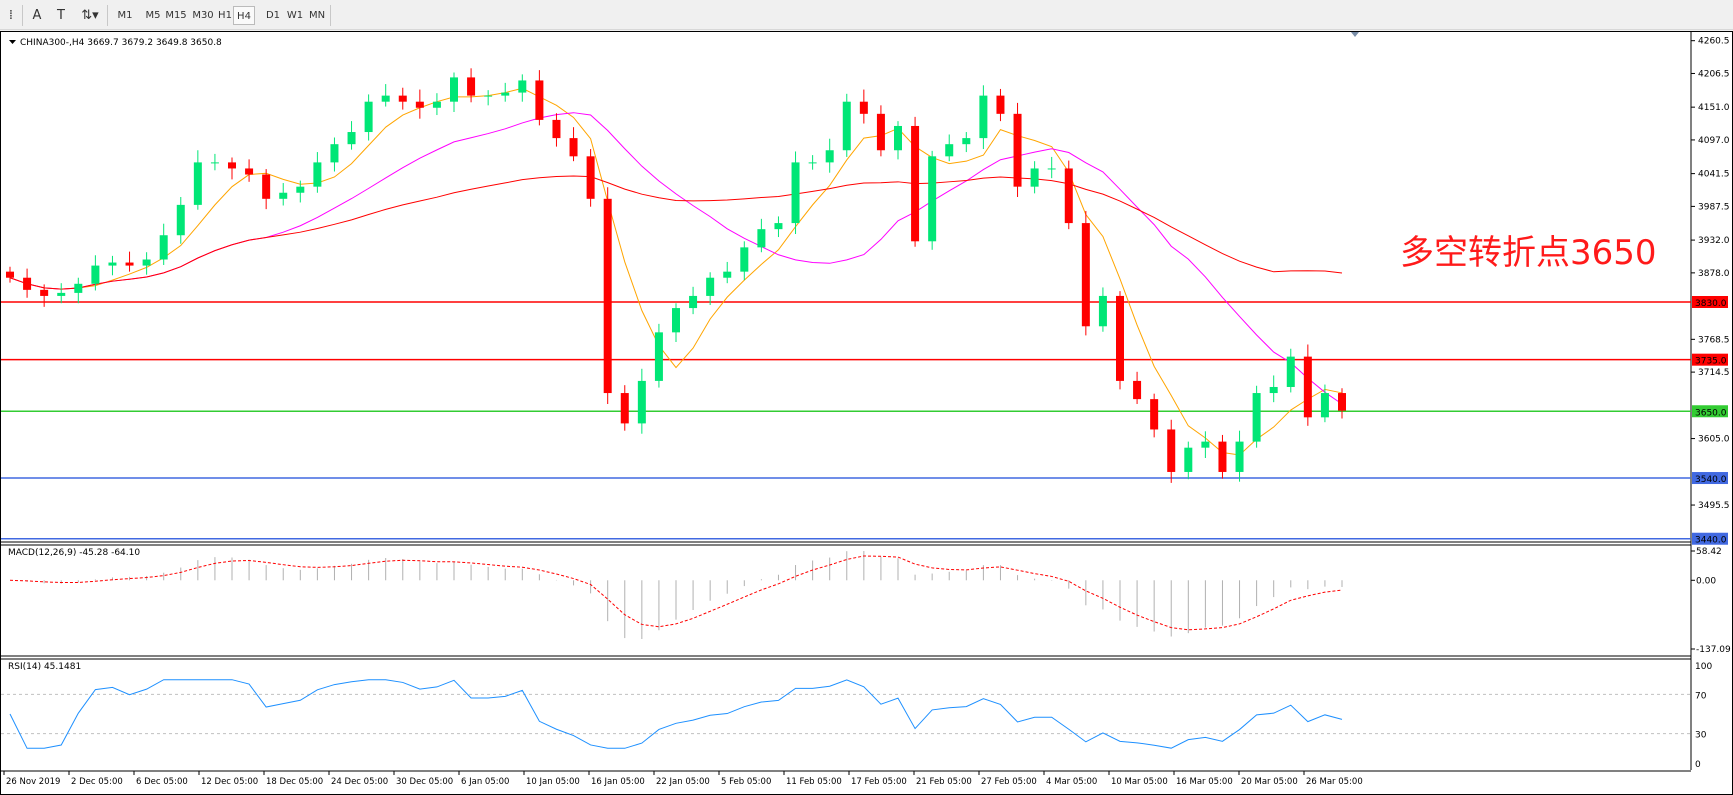 Image resolution: width=1733 pixels, height=795 pixels. What do you see at coordinates (1204, 782) in the screenshot?
I see `time-label: 16 Mar 05:00` at bounding box center [1204, 782].